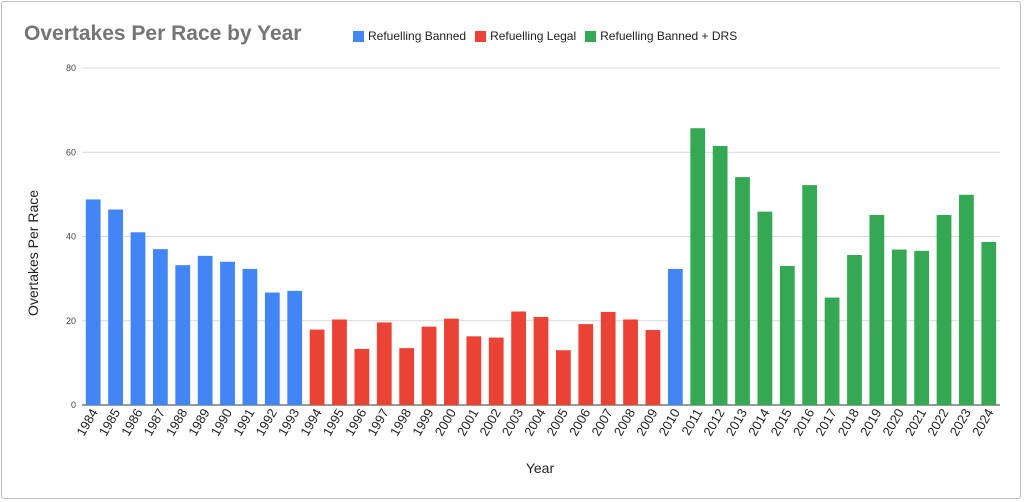 The height and width of the screenshot is (502, 1024). Describe the element at coordinates (333, 422) in the screenshot. I see `x-tick-label: 1995` at that location.